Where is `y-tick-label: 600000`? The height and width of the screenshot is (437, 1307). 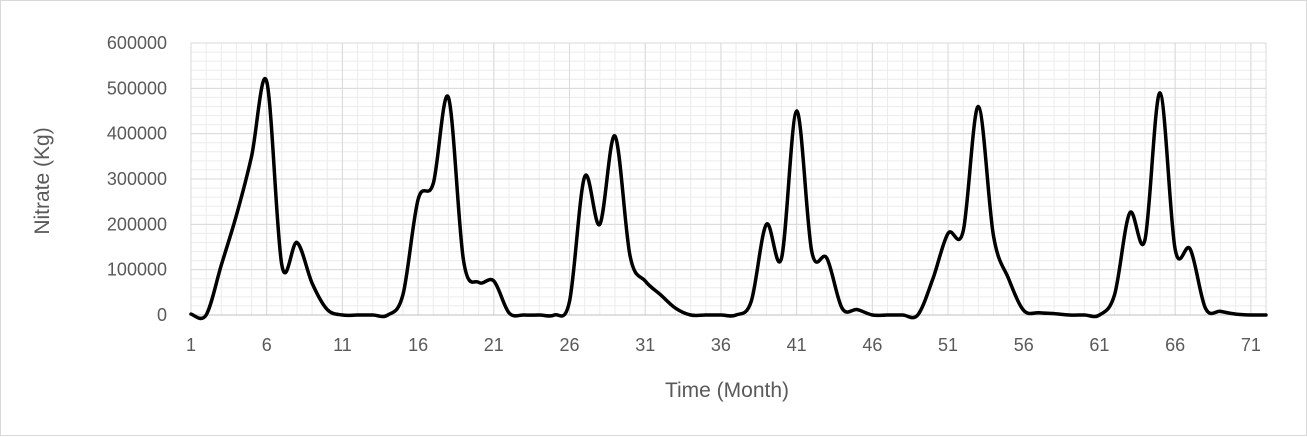
y-tick-label: 600000 is located at coordinates (137, 43).